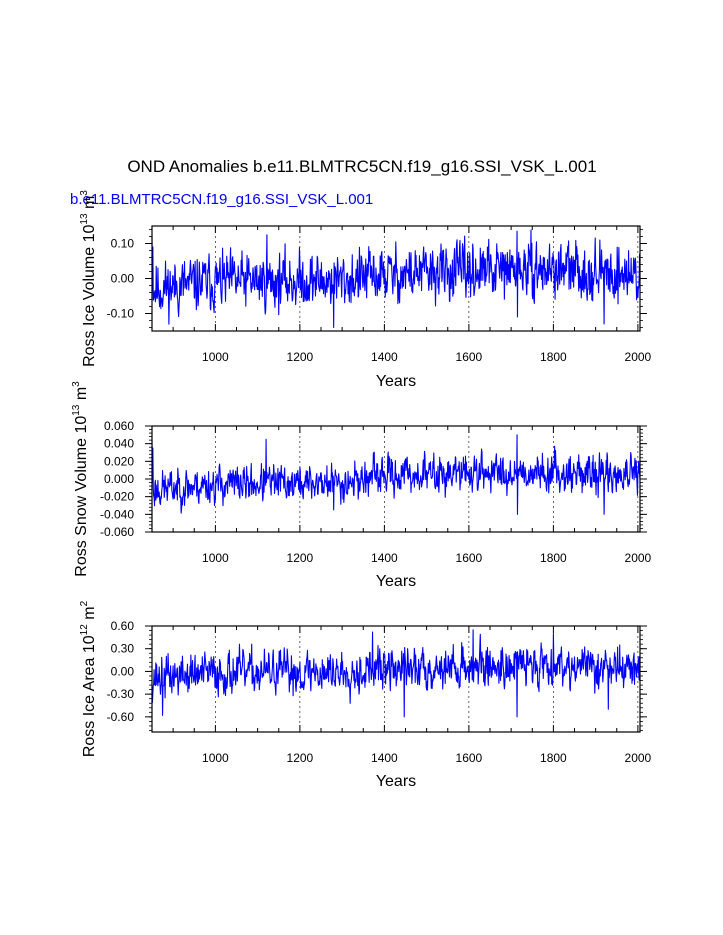 This screenshot has width=723, height=935. I want to click on y-tick-label: 0.020, so click(119, 461).